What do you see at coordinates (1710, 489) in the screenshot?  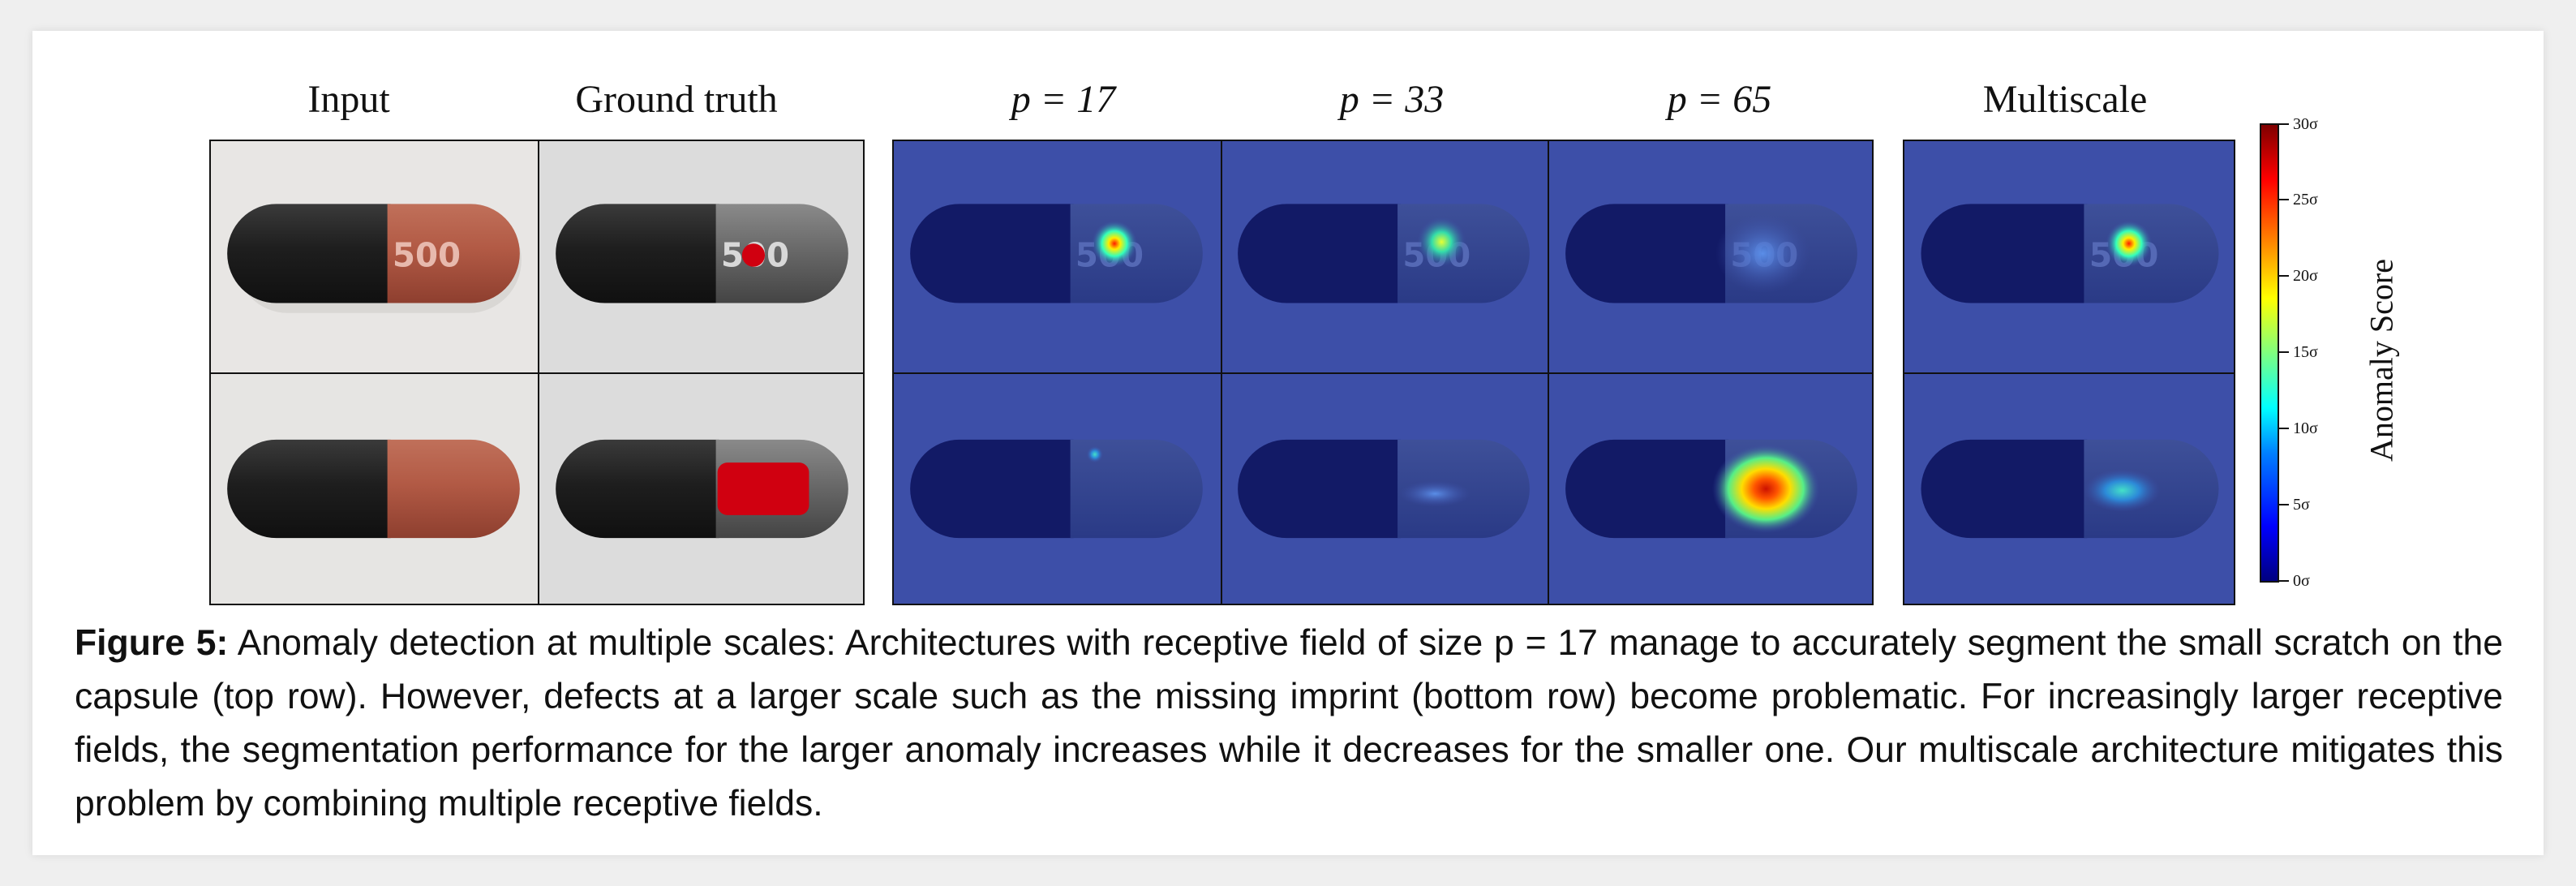 I see `heatmap-p65-bottom` at bounding box center [1710, 489].